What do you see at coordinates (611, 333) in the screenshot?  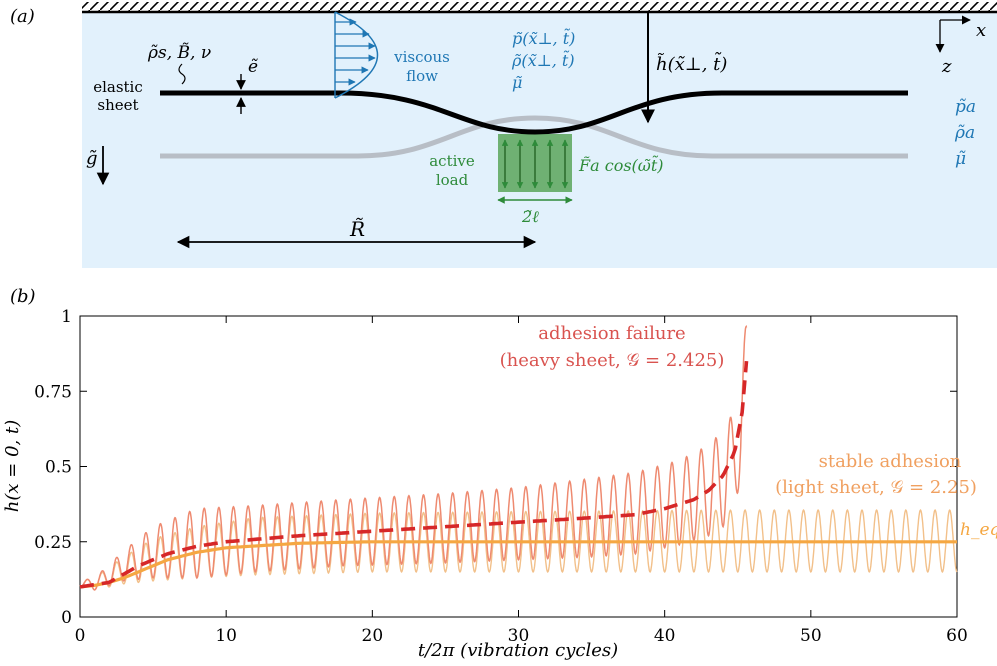 I see `failure-annotation-line1: adhesion failure` at bounding box center [611, 333].